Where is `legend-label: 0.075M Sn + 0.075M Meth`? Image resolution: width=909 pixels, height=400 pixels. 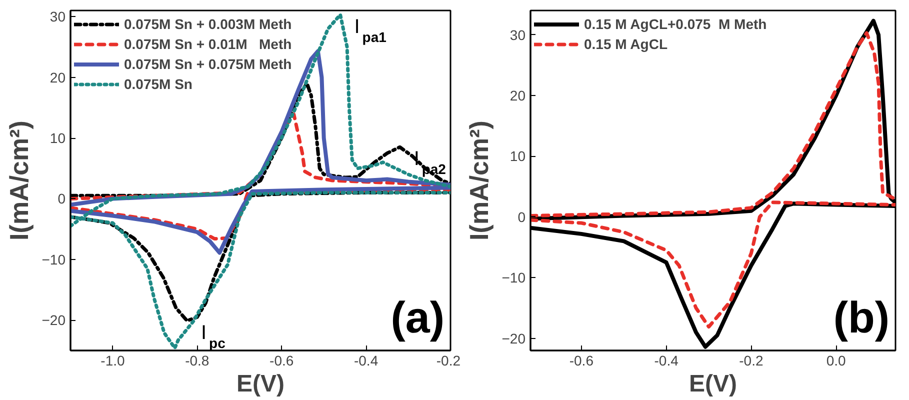
legend-label: 0.075M Sn + 0.075M Meth is located at coordinates (208, 64).